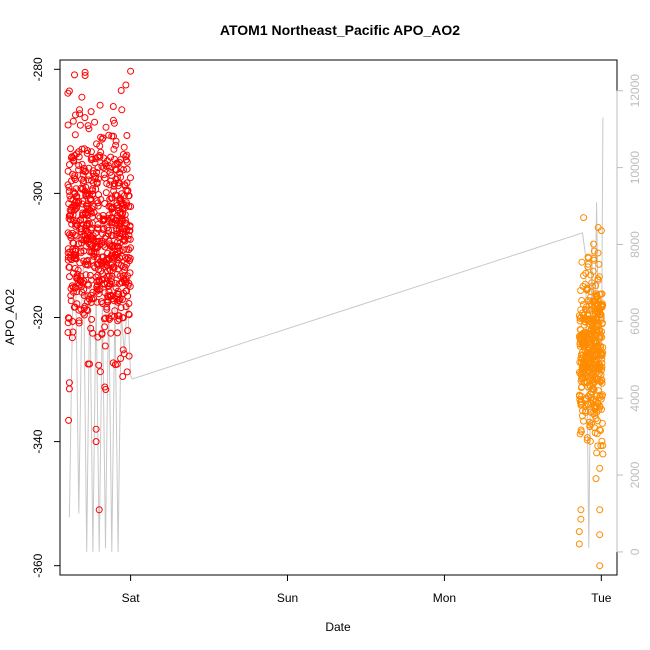 The height and width of the screenshot is (650, 650). What do you see at coordinates (38, 193) in the screenshot?
I see `y-tick-label: -300` at bounding box center [38, 193].